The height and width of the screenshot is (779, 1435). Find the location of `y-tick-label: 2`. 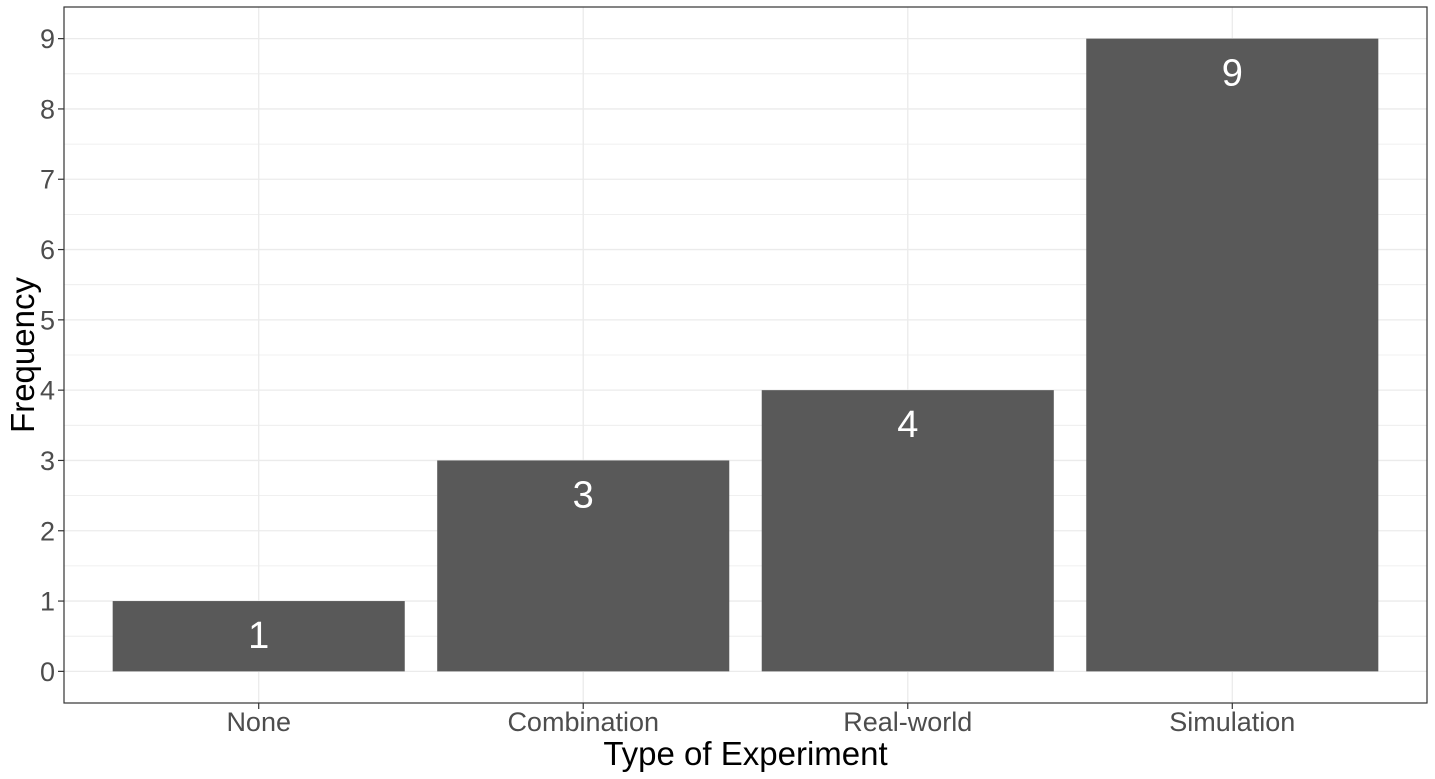

y-tick-label: 2 is located at coordinates (47, 531).